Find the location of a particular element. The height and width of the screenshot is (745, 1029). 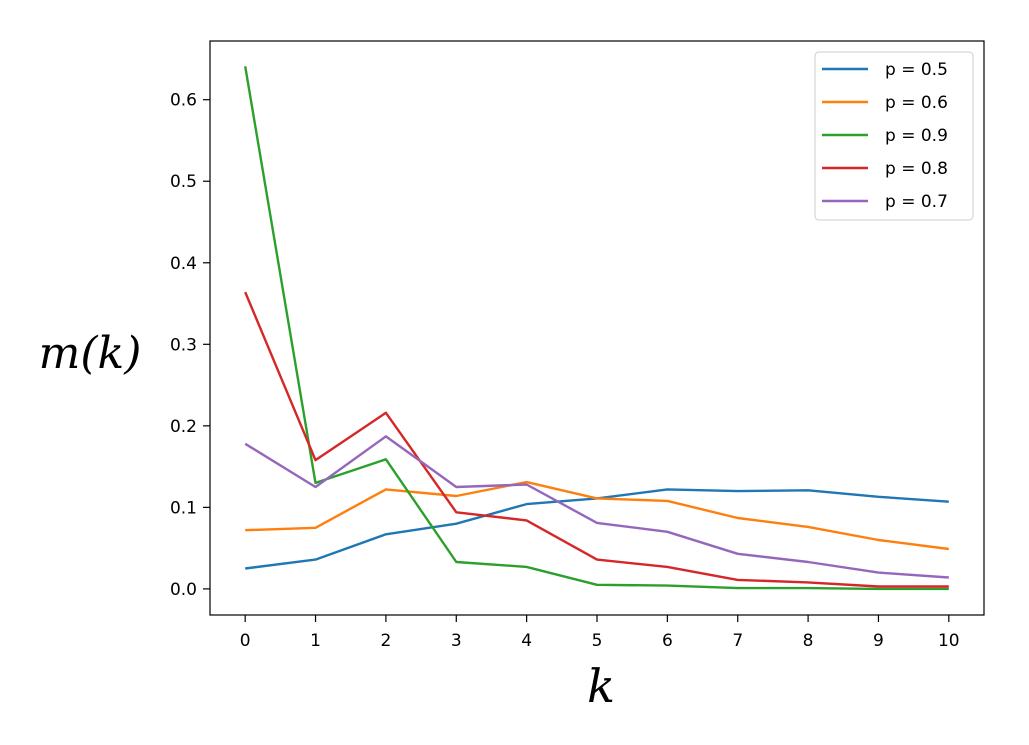

y-tick-label: 0.5 is located at coordinates (183, 182).